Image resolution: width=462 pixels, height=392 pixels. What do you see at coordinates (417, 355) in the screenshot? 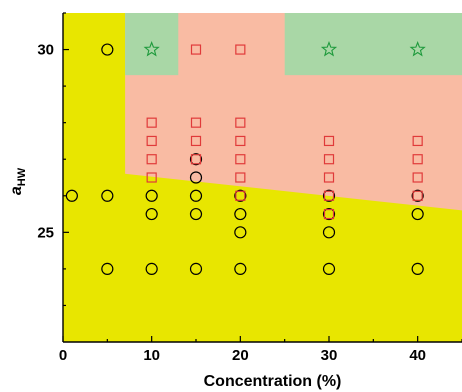
I see `x-tick-label: 40` at bounding box center [417, 355].